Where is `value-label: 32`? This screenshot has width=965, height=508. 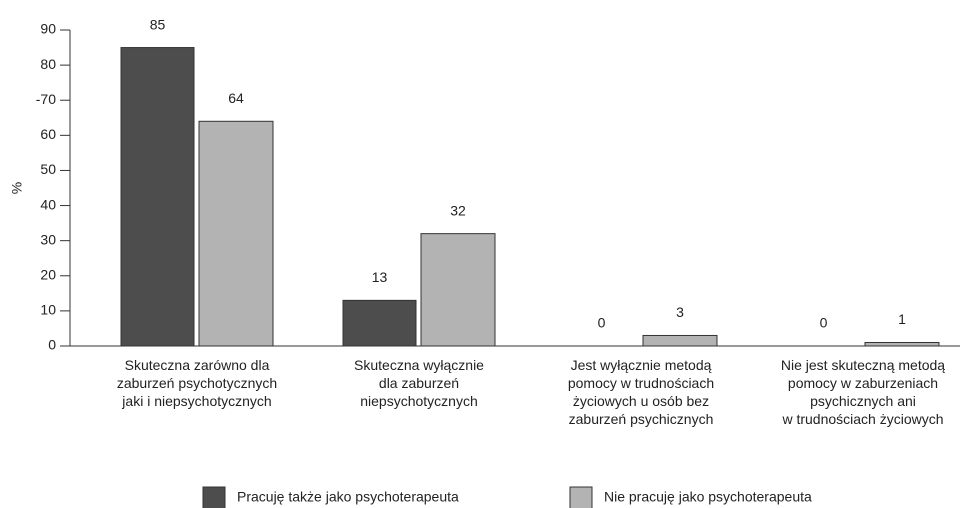
value-label: 32 is located at coordinates (458, 210).